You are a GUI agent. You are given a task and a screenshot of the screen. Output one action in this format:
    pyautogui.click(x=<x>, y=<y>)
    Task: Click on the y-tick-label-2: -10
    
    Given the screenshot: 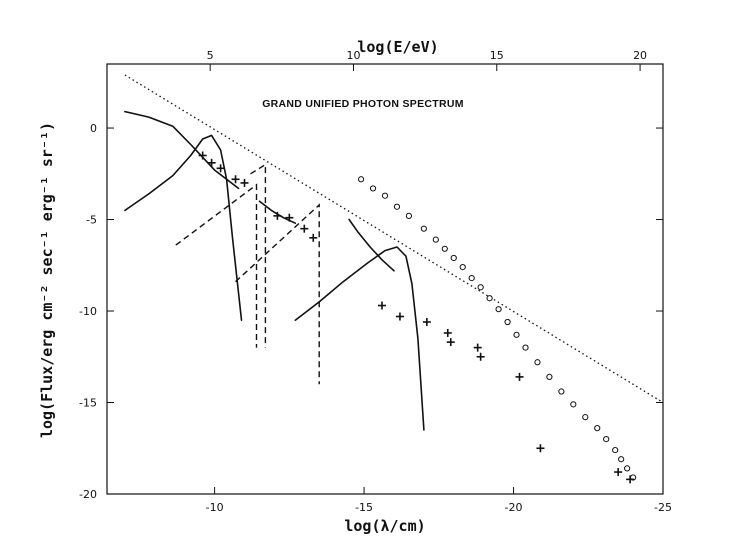 What is the action you would take?
    pyautogui.click(x=88, y=311)
    